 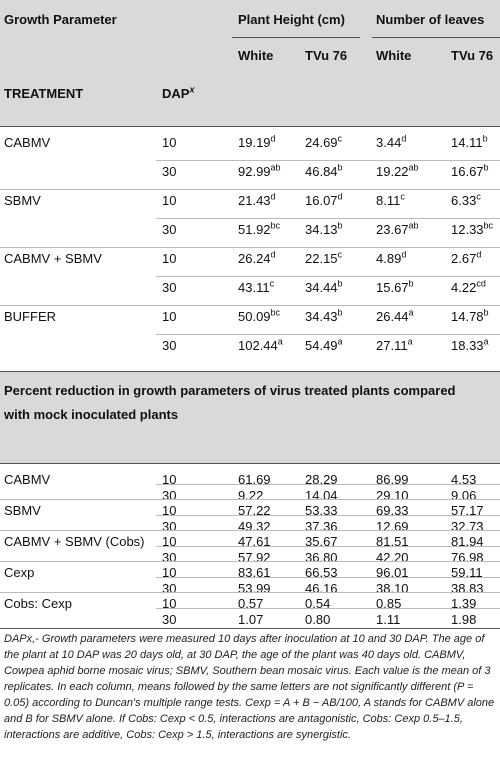 I want to click on plant-height-white-value: 53.99, so click(x=254, y=588).